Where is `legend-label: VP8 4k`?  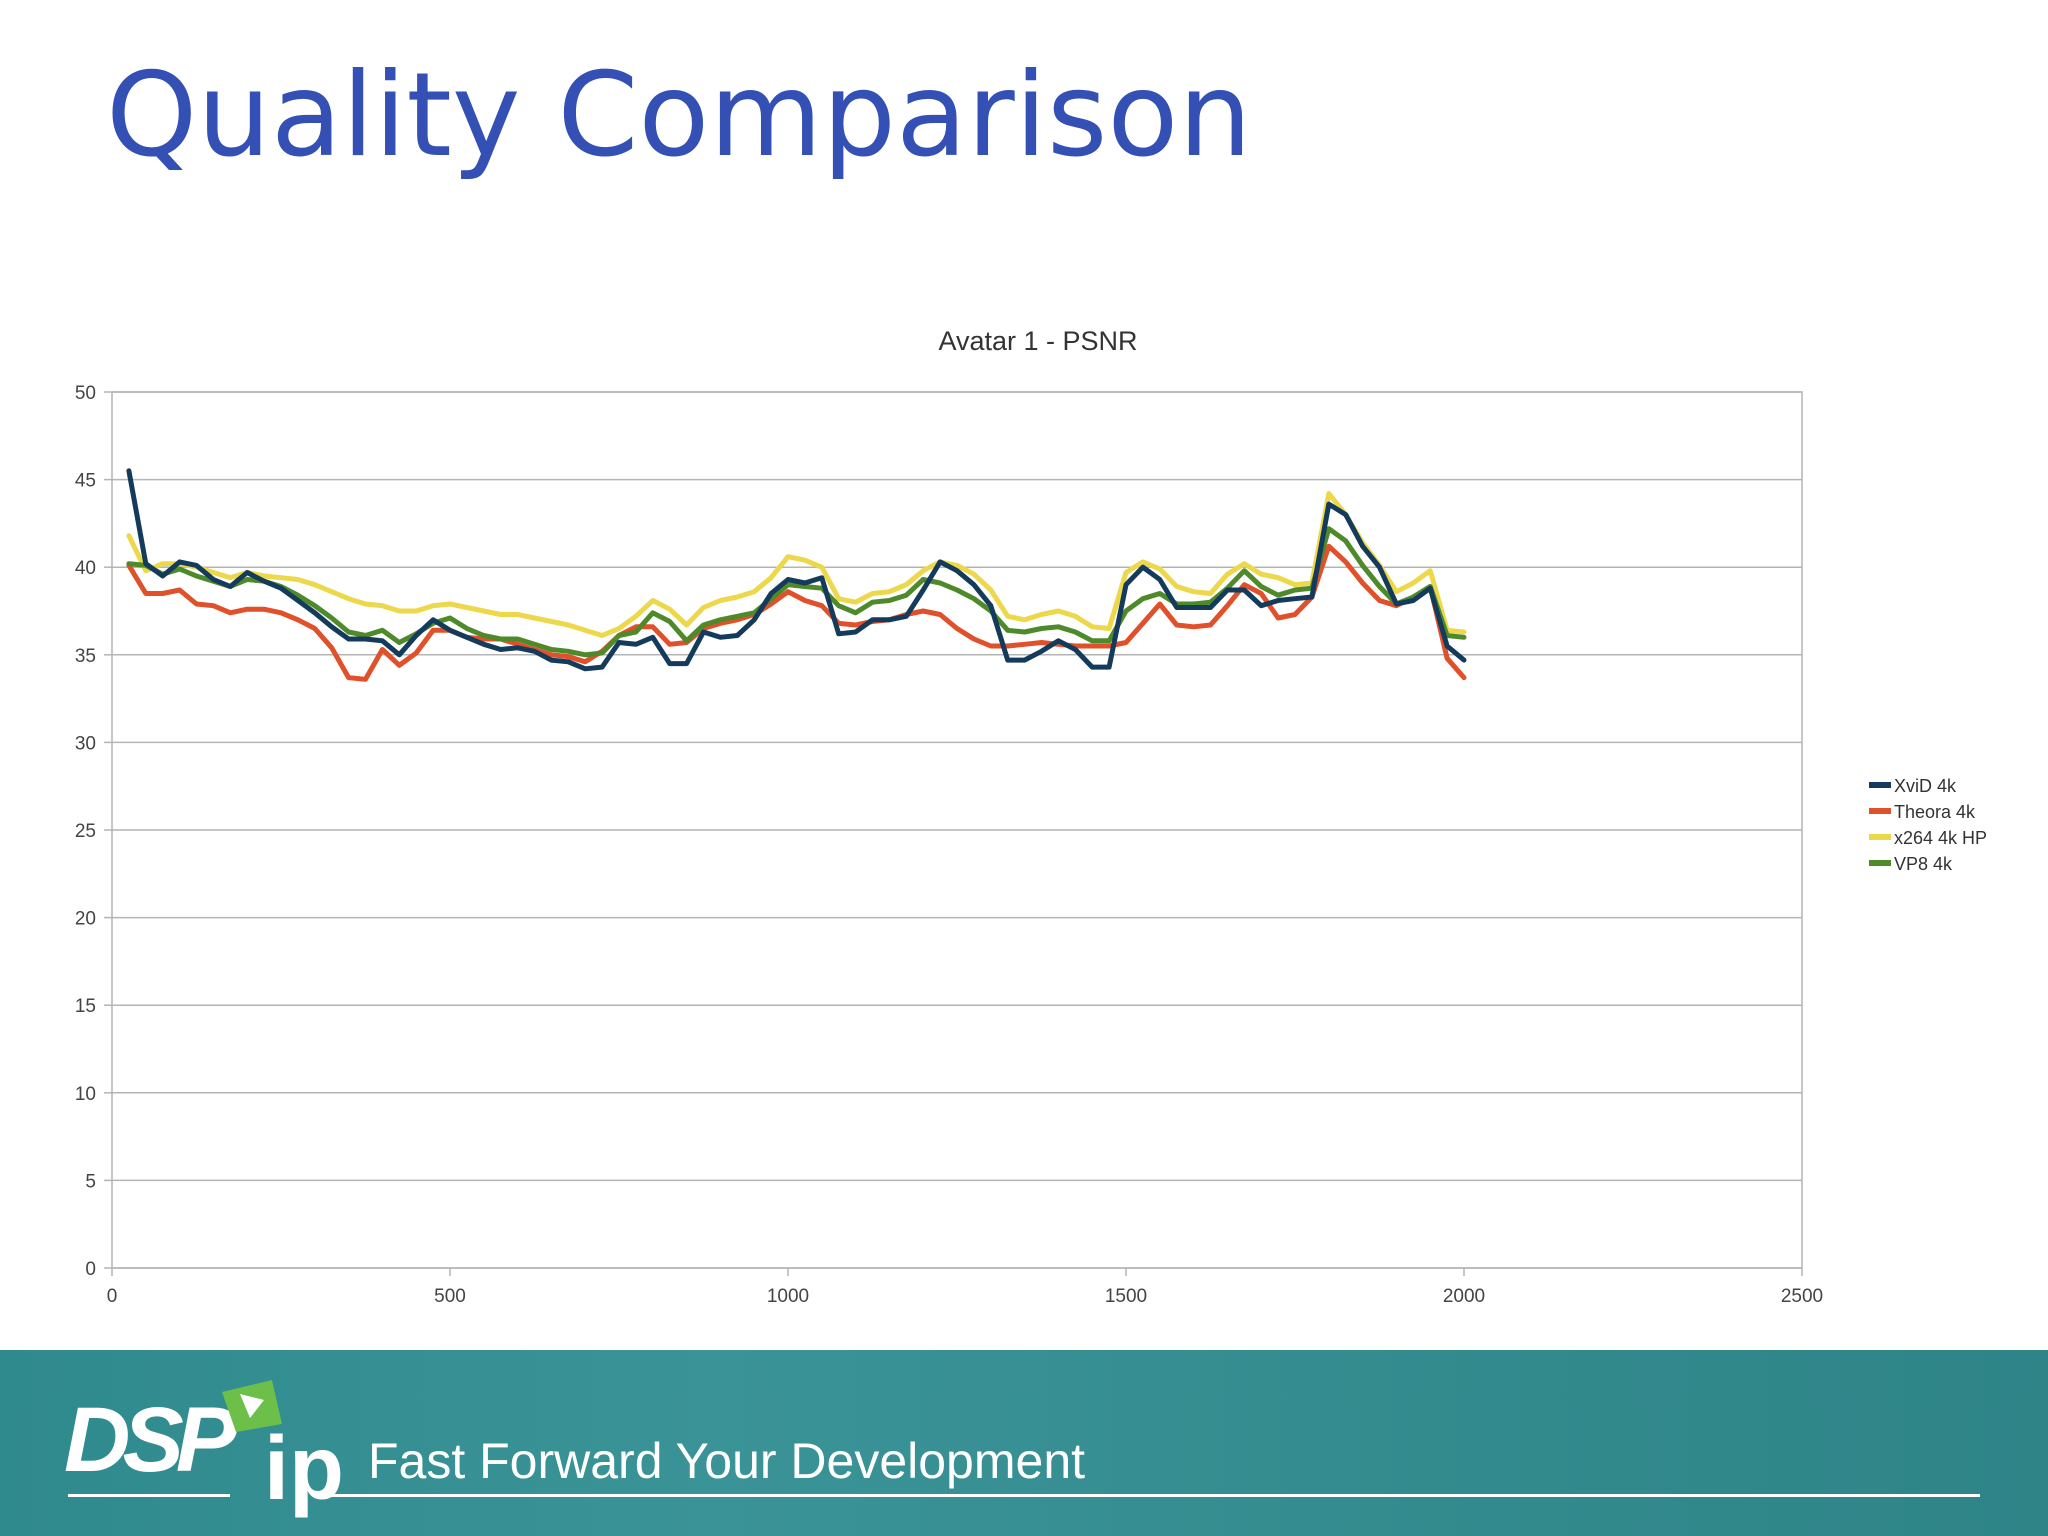
legend-label: VP8 4k is located at coordinates (1923, 864).